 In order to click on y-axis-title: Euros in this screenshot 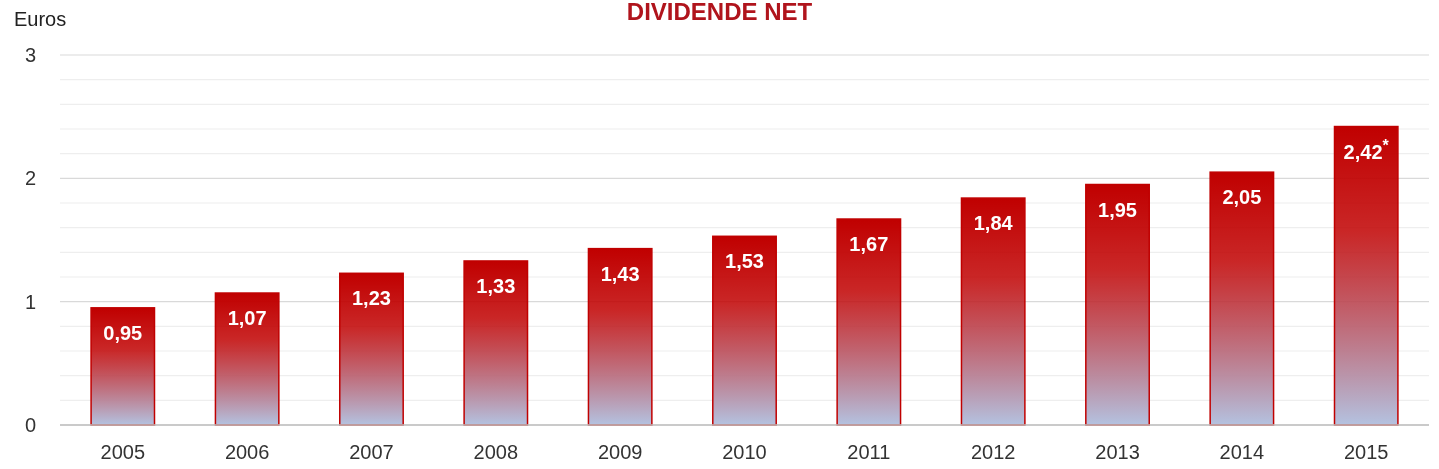, I will do `click(40, 19)`.